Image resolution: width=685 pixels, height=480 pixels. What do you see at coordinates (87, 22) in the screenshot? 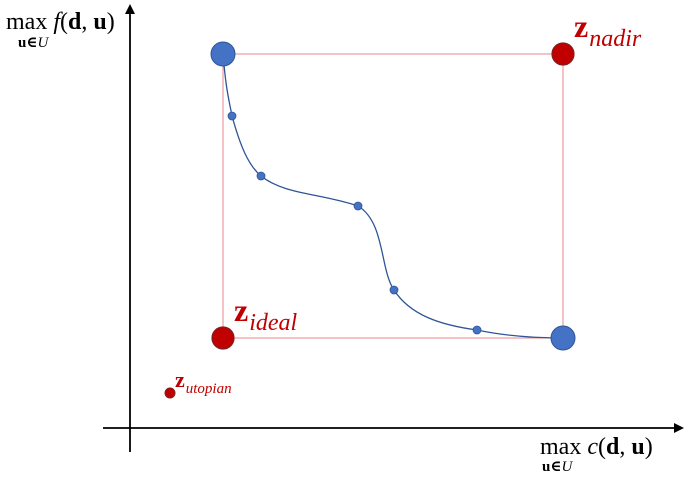
I see `y-label-comma: ,` at bounding box center [87, 22].